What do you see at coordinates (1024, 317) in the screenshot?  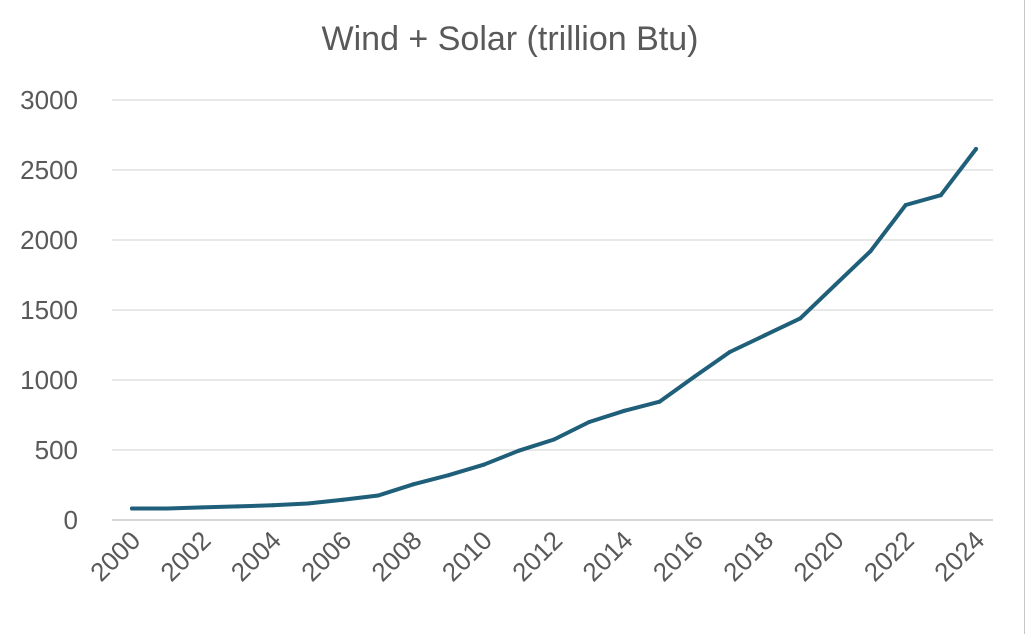 I see `frame-edge` at bounding box center [1024, 317].